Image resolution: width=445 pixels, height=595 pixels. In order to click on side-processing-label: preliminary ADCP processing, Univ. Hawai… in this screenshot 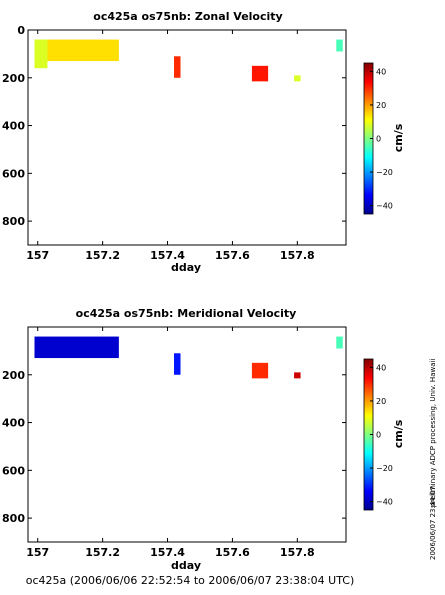, I will do `click(433, 433)`.